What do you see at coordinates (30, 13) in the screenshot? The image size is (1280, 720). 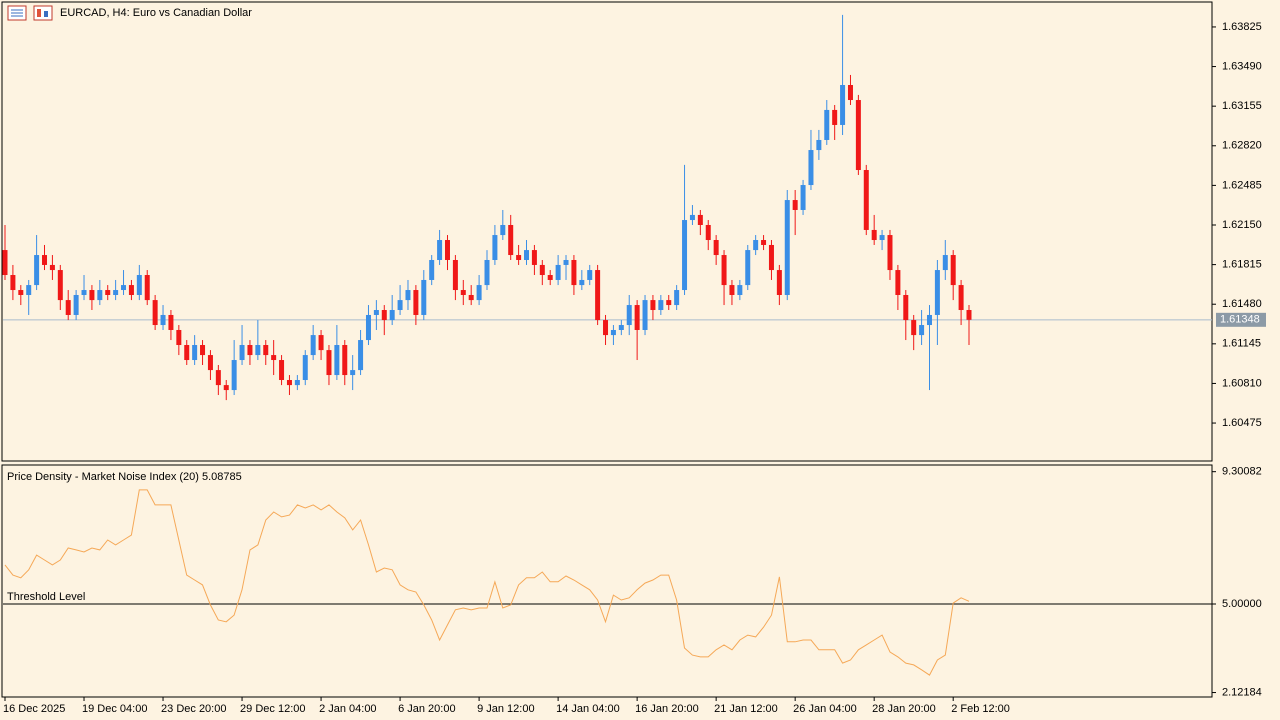 I see `toolbar-icons` at bounding box center [30, 13].